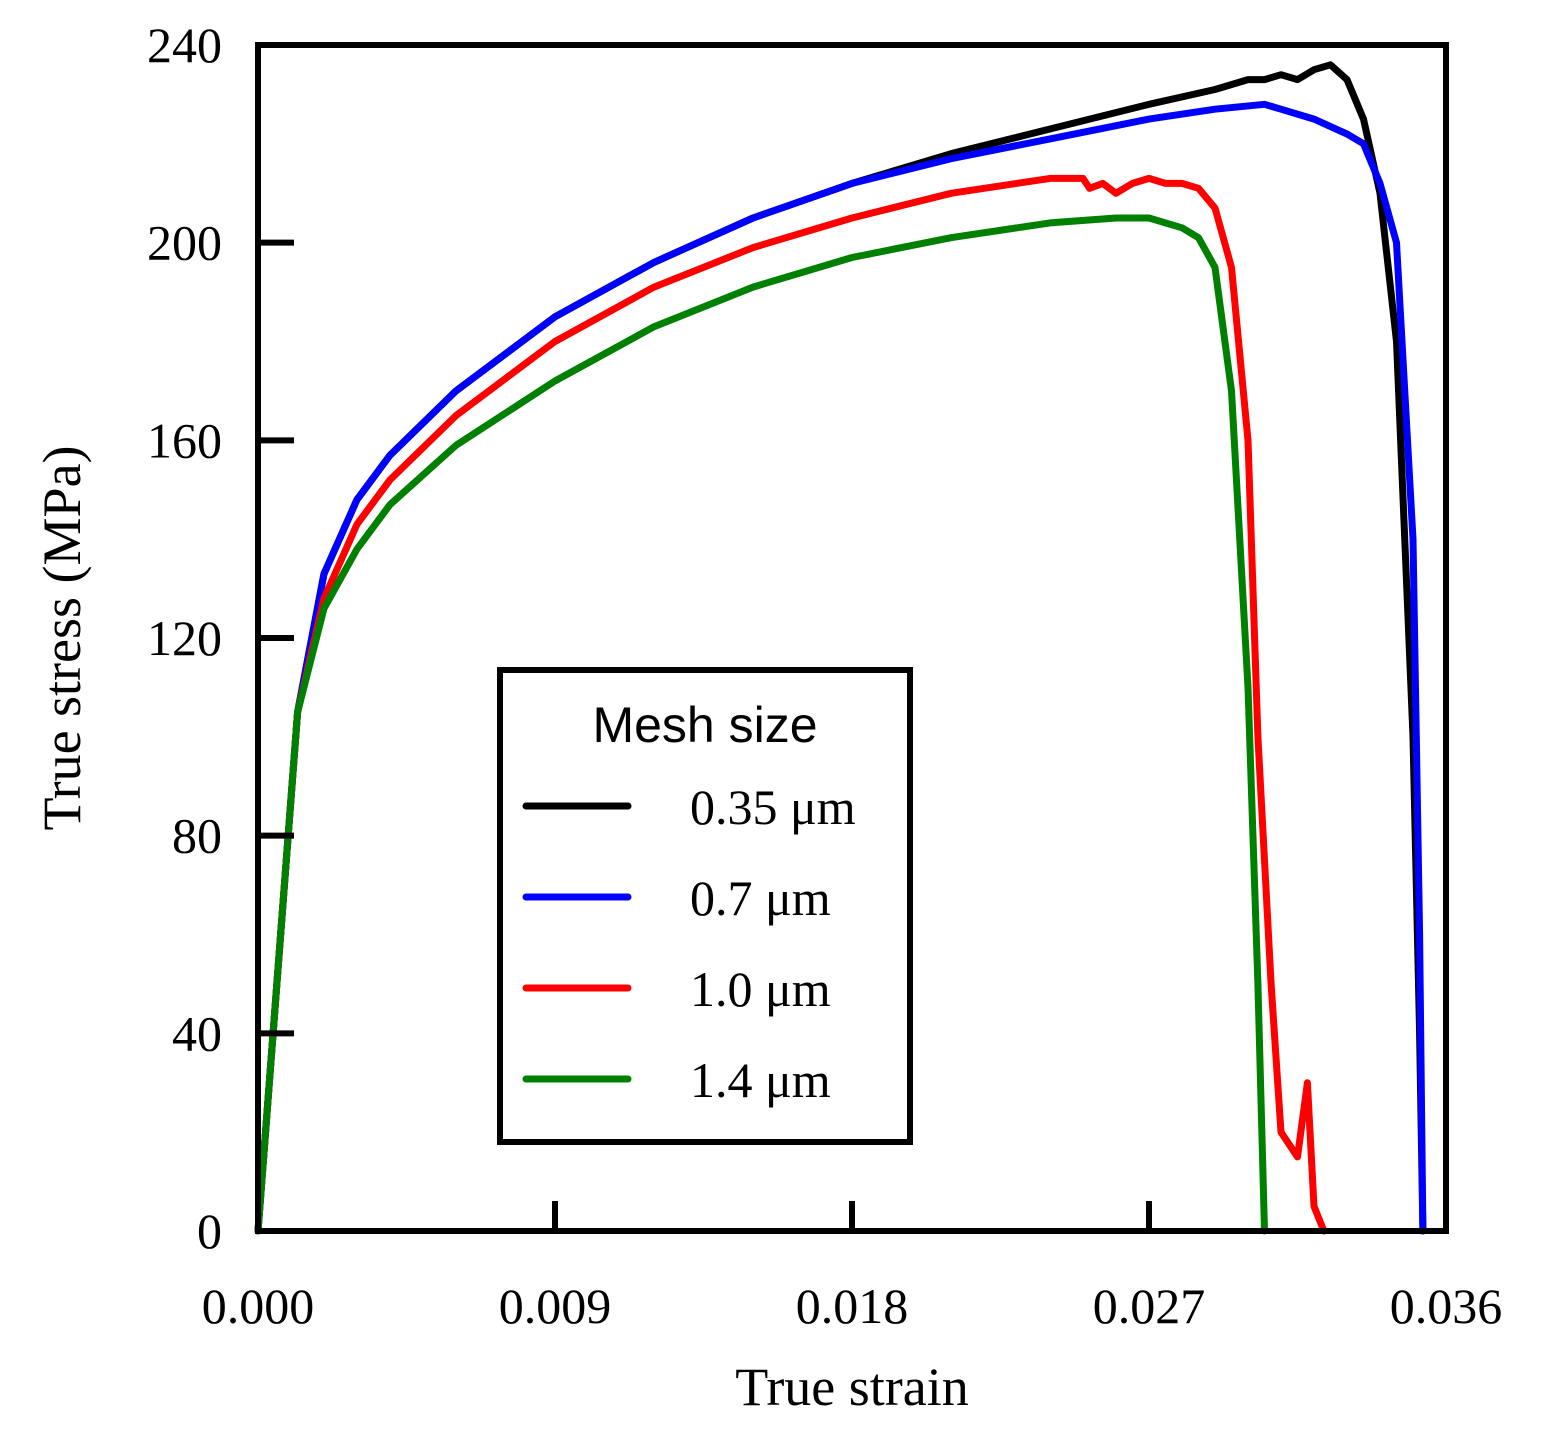 The height and width of the screenshot is (1430, 1550). Describe the element at coordinates (760, 989) in the screenshot. I see `legend-label-2: 1.0 μm` at that location.